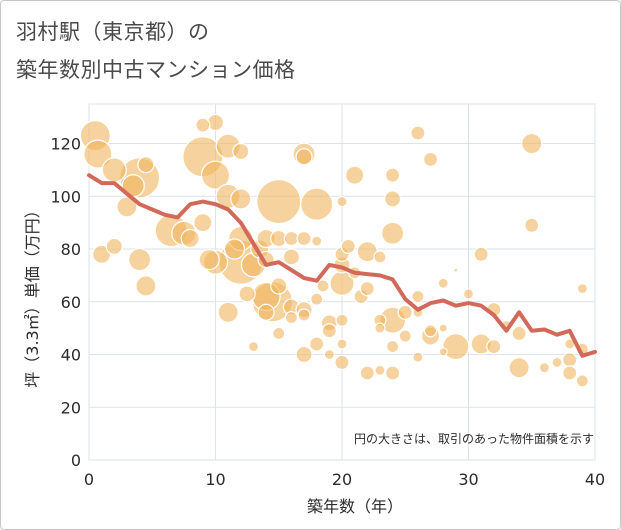  What do you see at coordinates (156, 70) in the screenshot?
I see `chart-title-line2: 築年数別中古マンション価格` at bounding box center [156, 70].